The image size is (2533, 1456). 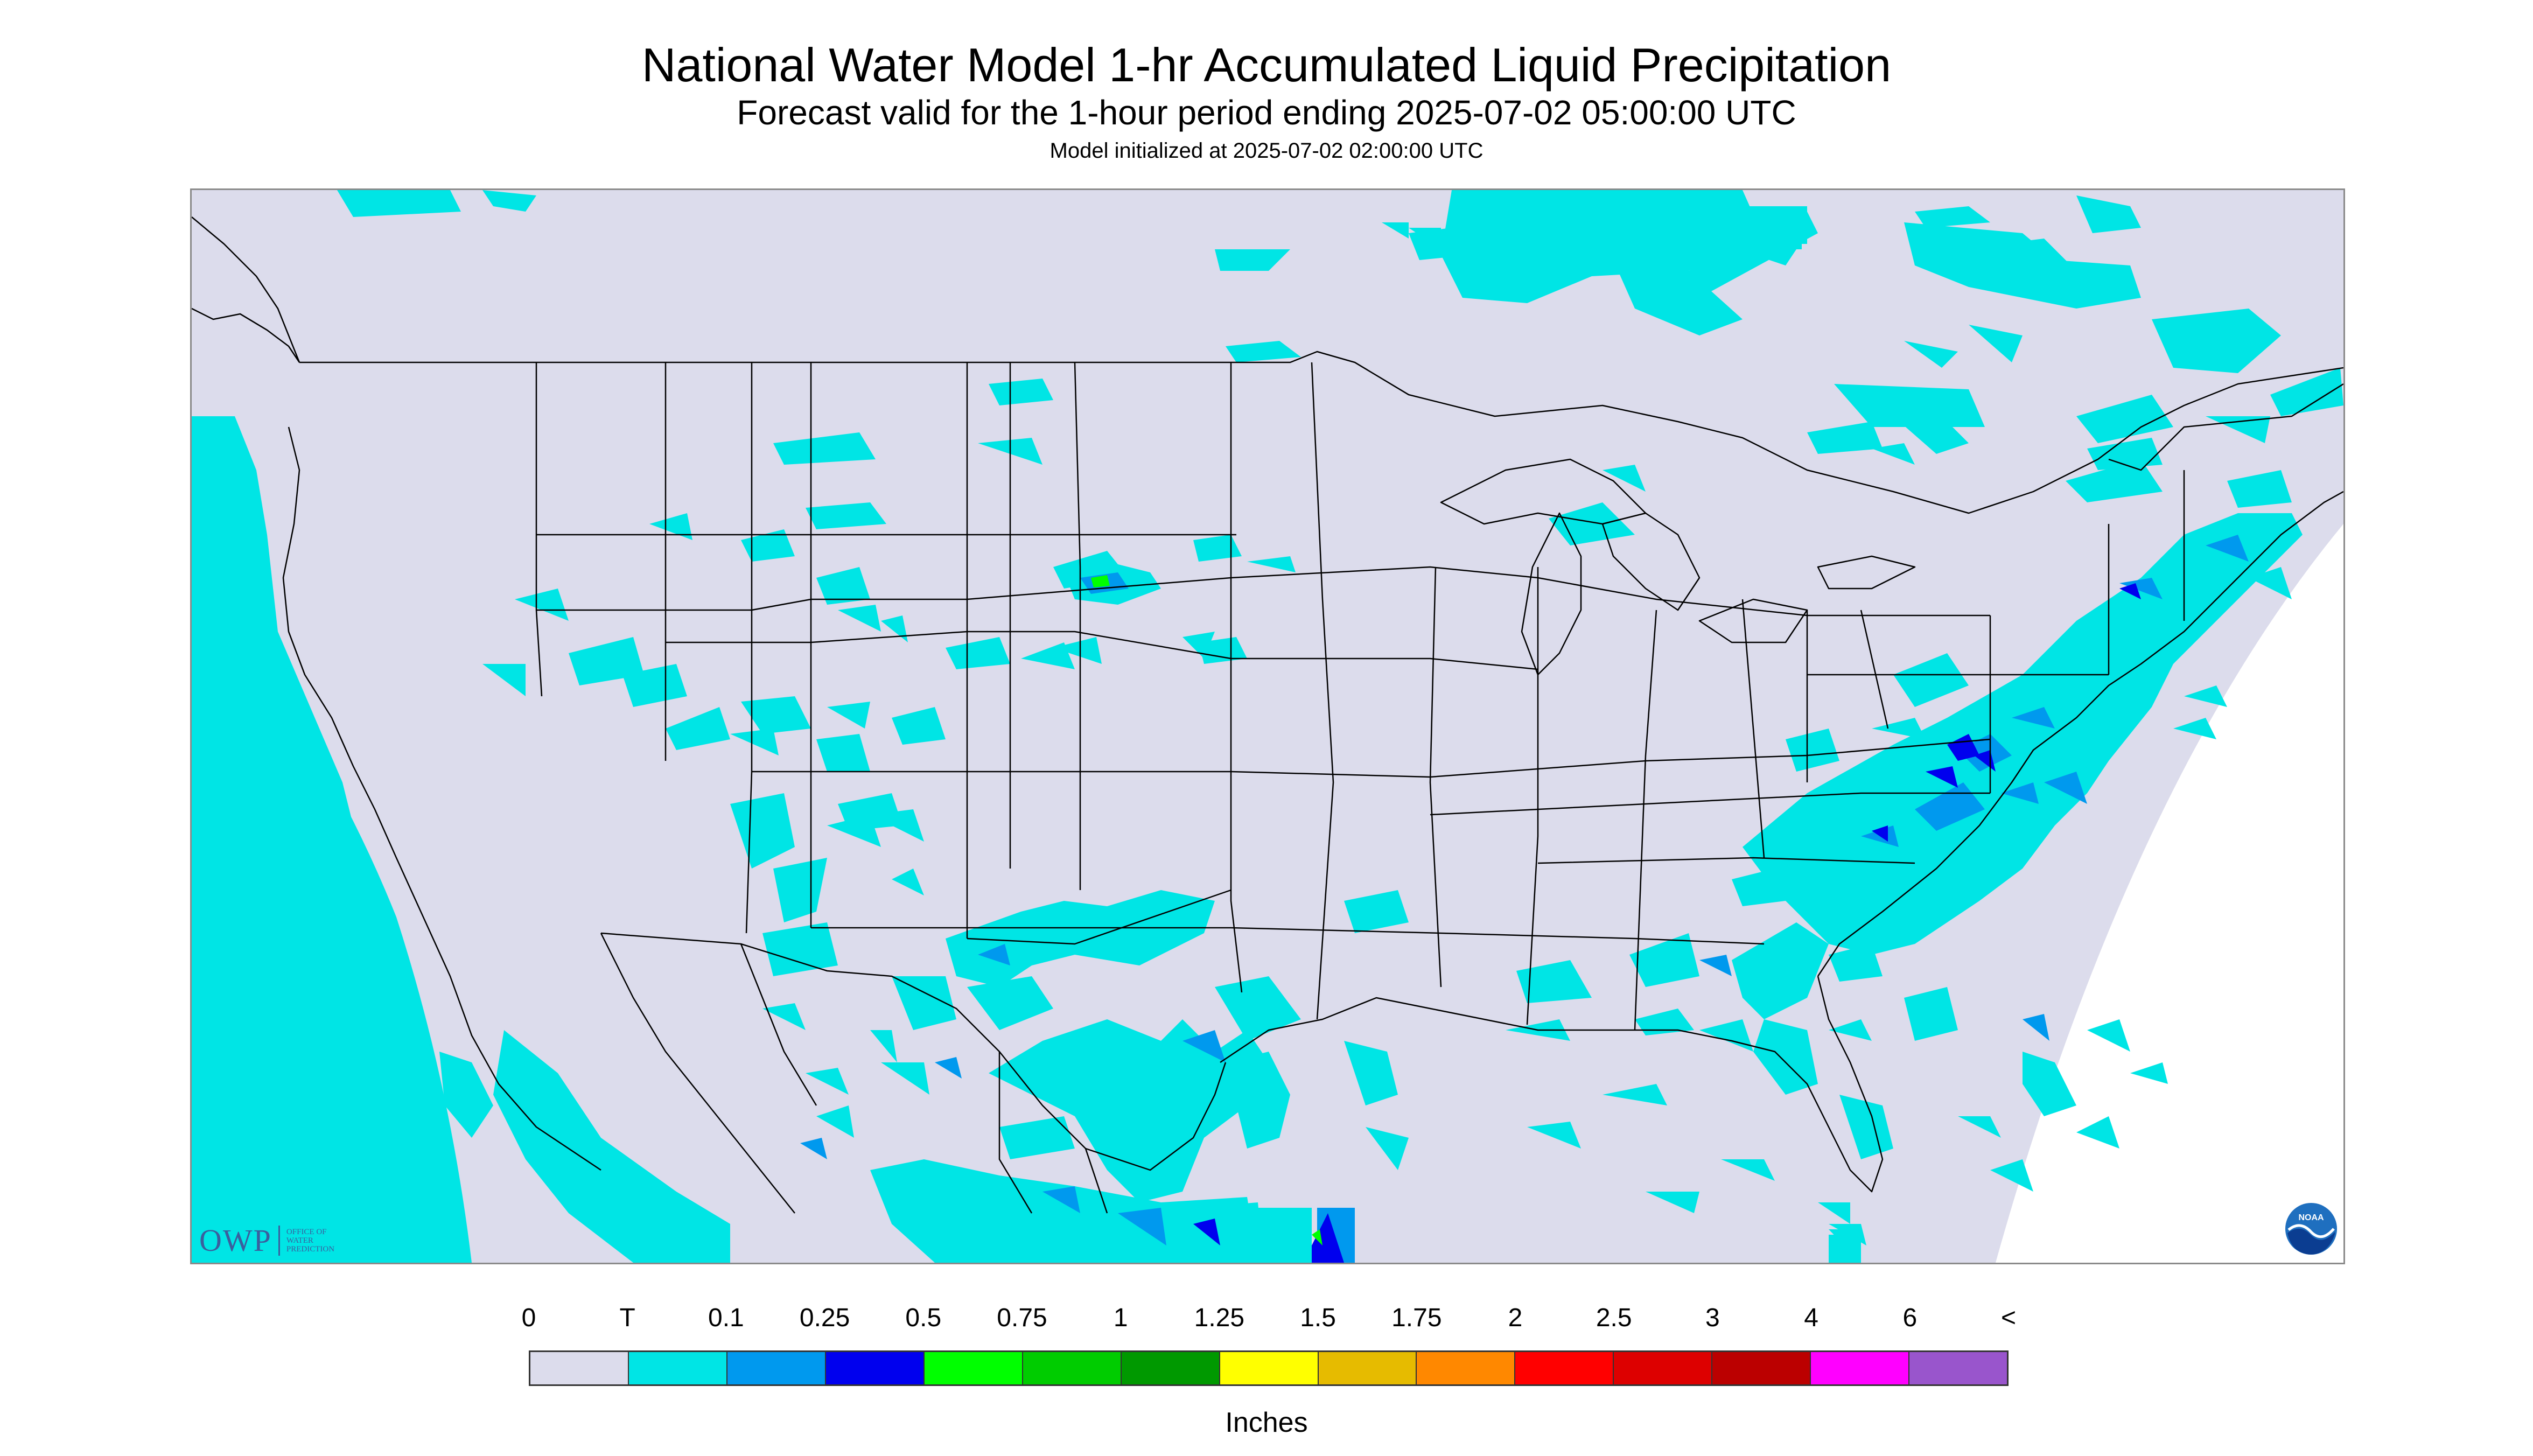 What do you see at coordinates (1712, 1318) in the screenshot?
I see `legend-tick-label: 3` at bounding box center [1712, 1318].